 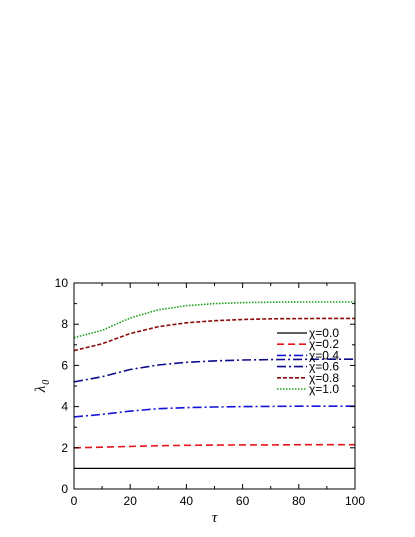 What do you see at coordinates (64, 489) in the screenshot?
I see `y-tick-label: 0` at bounding box center [64, 489].